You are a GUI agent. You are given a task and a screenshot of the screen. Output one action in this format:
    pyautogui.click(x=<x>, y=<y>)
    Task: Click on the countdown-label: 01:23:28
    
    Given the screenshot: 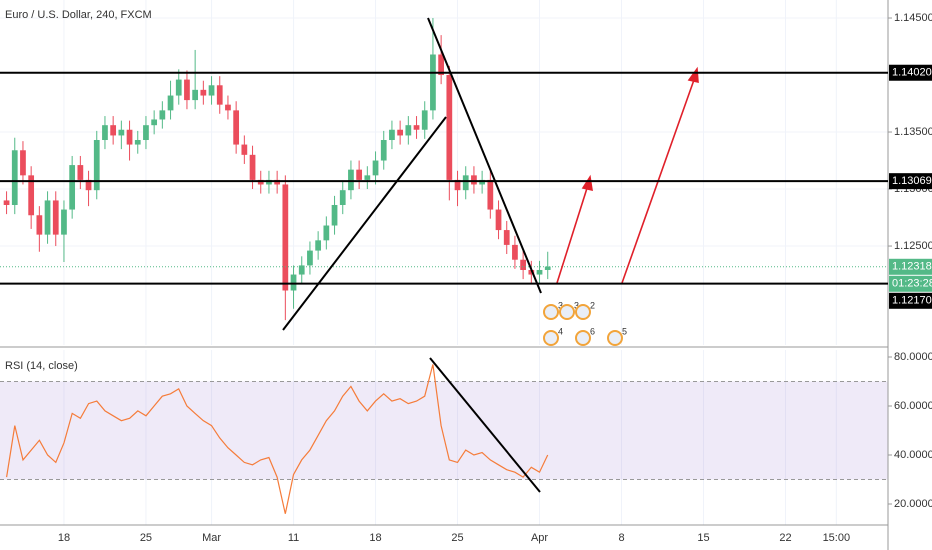 What is the action you would take?
    pyautogui.click(x=912, y=284)
    